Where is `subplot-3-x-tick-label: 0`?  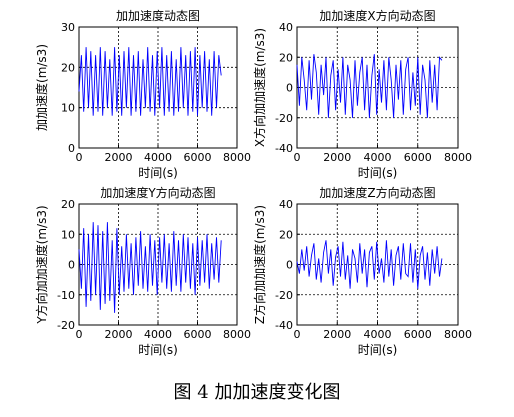
subplot-3-x-tick-label: 0 is located at coordinates (79, 334).